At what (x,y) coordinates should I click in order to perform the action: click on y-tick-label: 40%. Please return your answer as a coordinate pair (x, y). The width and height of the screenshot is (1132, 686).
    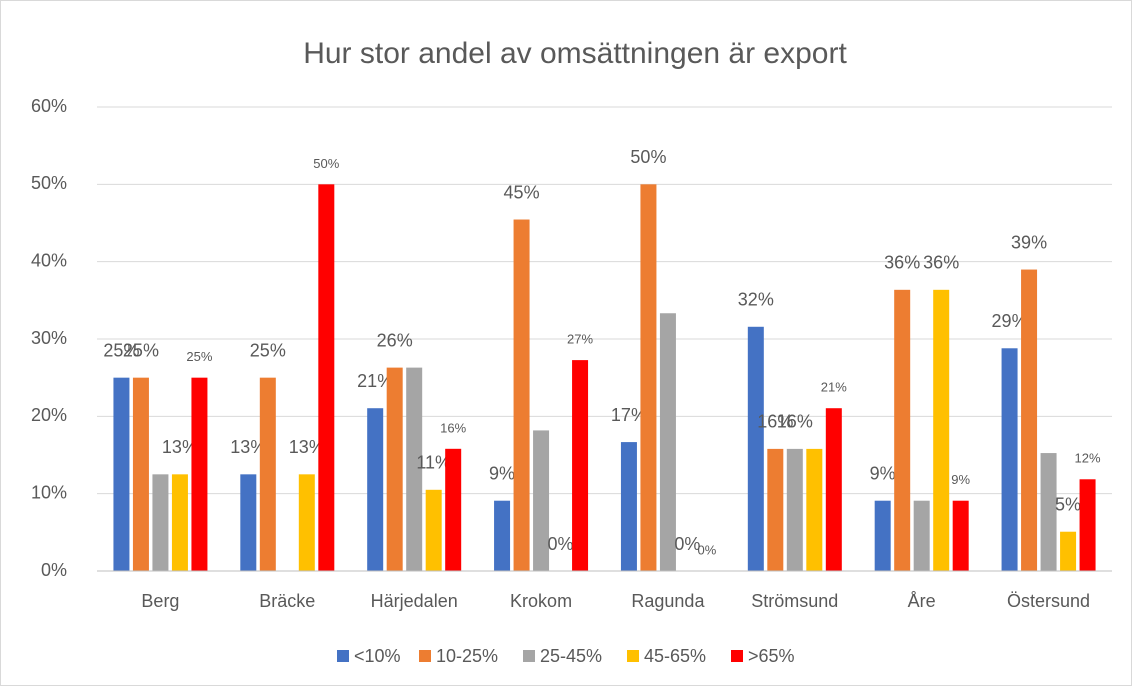
    Looking at the image, I should click on (49, 260).